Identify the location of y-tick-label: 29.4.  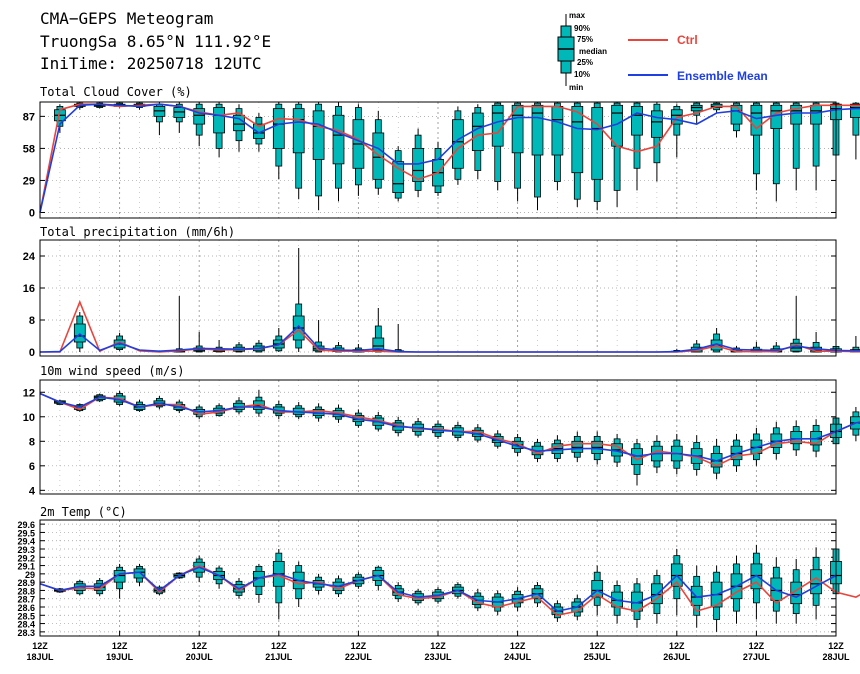
(26, 542).